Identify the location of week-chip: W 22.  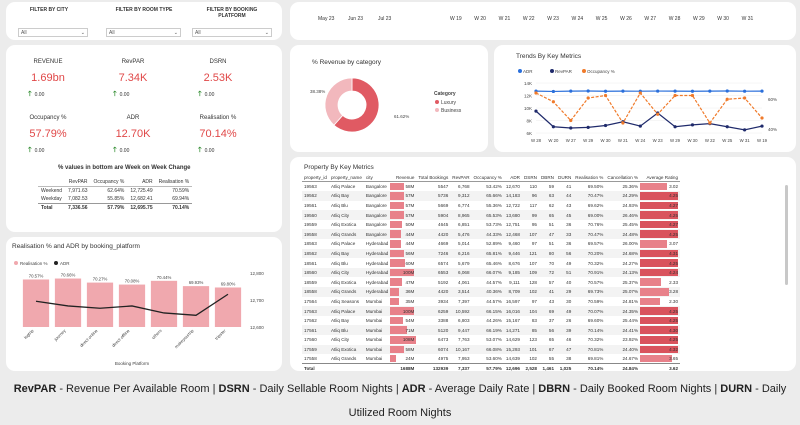
(529, 19).